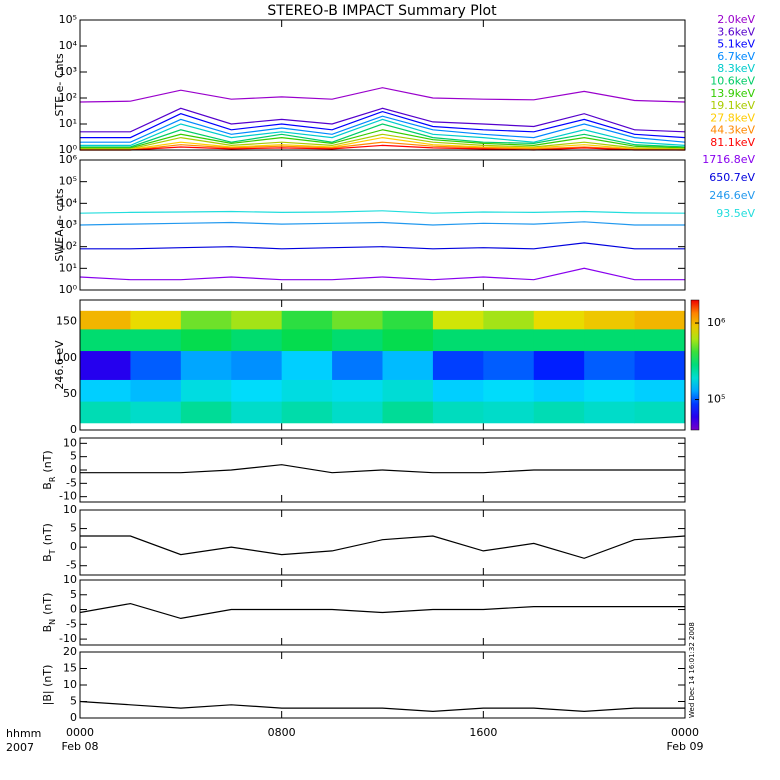  I want to click on y-tick-label: 20, so click(70, 651).